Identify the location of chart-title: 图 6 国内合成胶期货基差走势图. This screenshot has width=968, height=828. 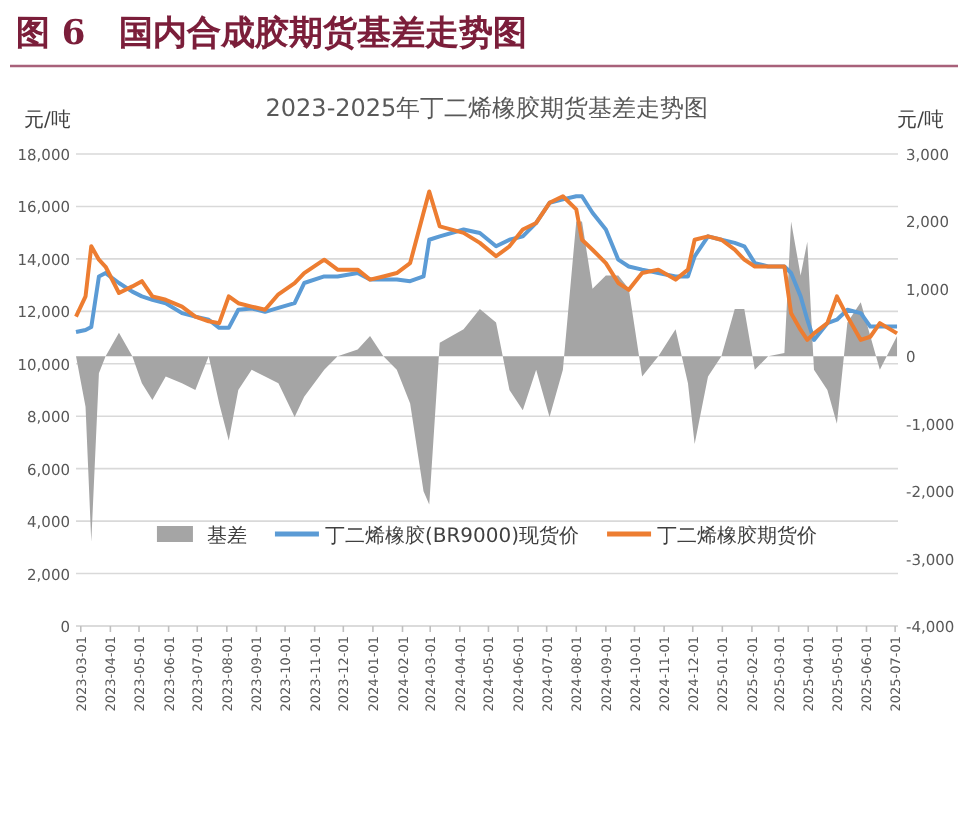
(272, 34).